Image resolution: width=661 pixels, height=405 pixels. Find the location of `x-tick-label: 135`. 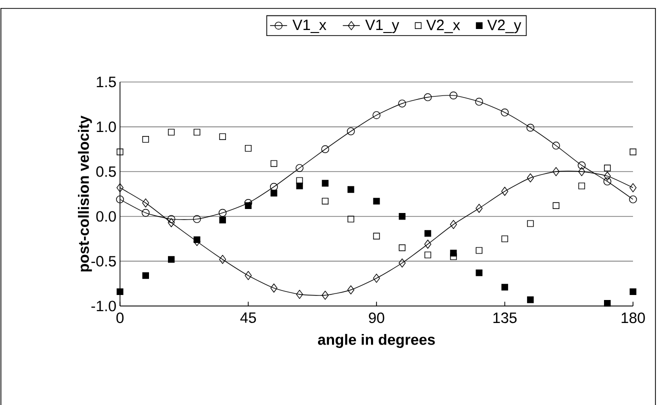

x-tick-label: 135 is located at coordinates (505, 318).